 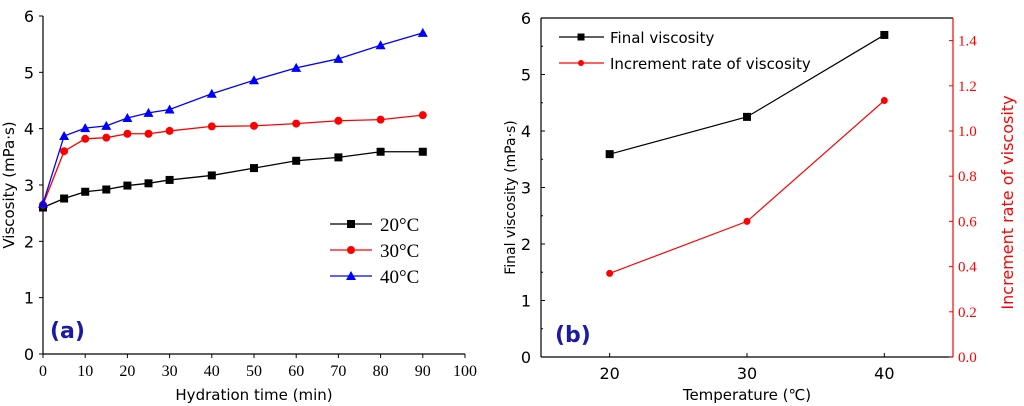 I want to click on series-20°C, so click(x=233, y=179).